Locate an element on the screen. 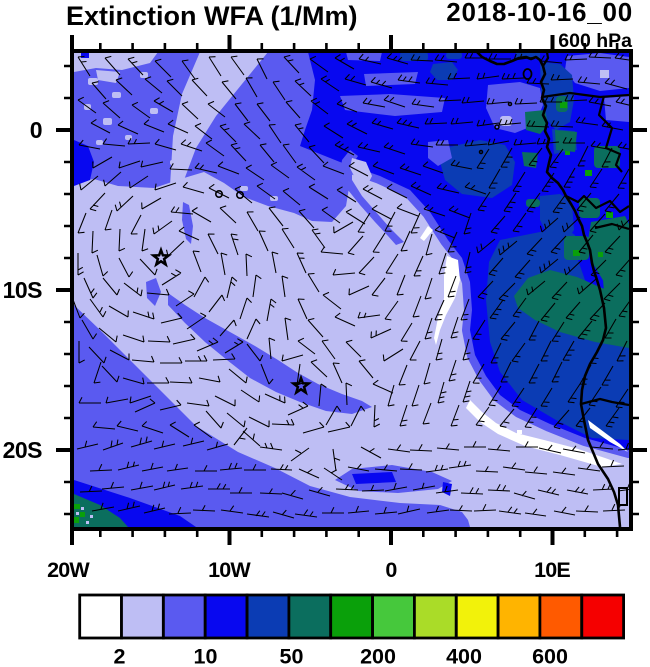 The width and height of the screenshot is (650, 667). svg-text: 600 is located at coordinates (550, 656).